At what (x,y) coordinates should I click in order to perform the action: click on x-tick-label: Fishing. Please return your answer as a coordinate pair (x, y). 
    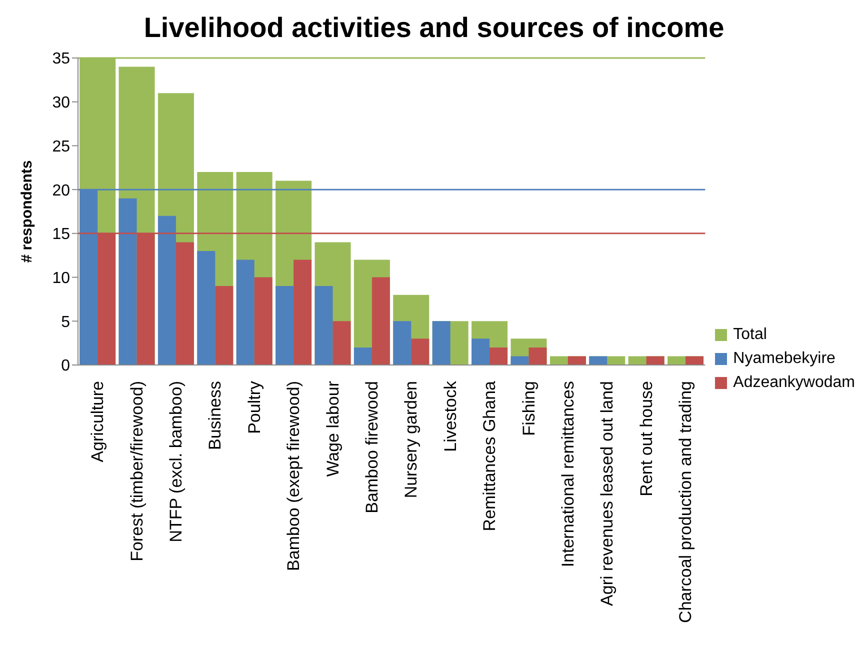
    Looking at the image, I should click on (528, 408).